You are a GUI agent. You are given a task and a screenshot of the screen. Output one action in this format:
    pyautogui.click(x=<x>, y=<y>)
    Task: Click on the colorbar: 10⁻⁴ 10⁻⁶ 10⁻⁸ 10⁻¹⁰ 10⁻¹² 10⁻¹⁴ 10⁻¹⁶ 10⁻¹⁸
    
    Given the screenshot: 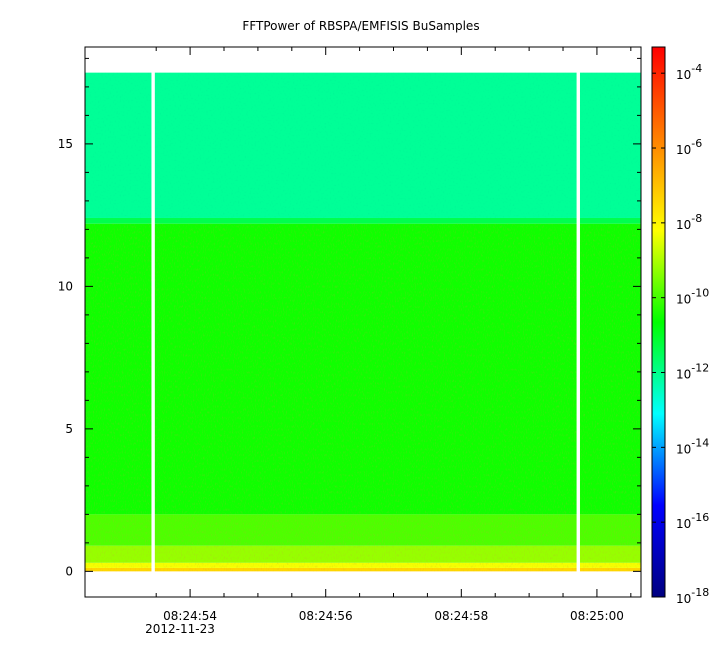 What is the action you would take?
    pyautogui.click(x=680, y=326)
    